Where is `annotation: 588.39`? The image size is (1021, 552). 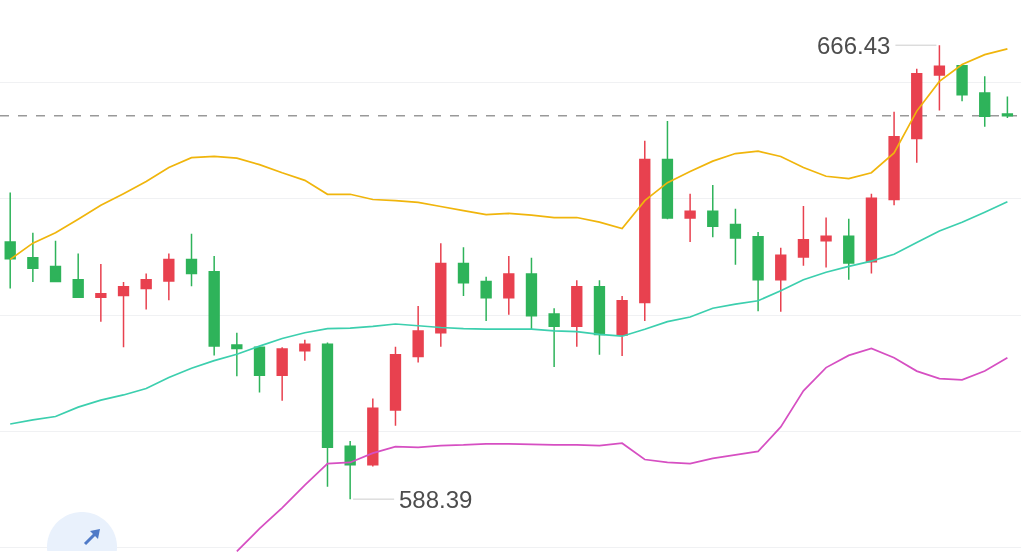
annotation: 588.39 is located at coordinates (436, 499).